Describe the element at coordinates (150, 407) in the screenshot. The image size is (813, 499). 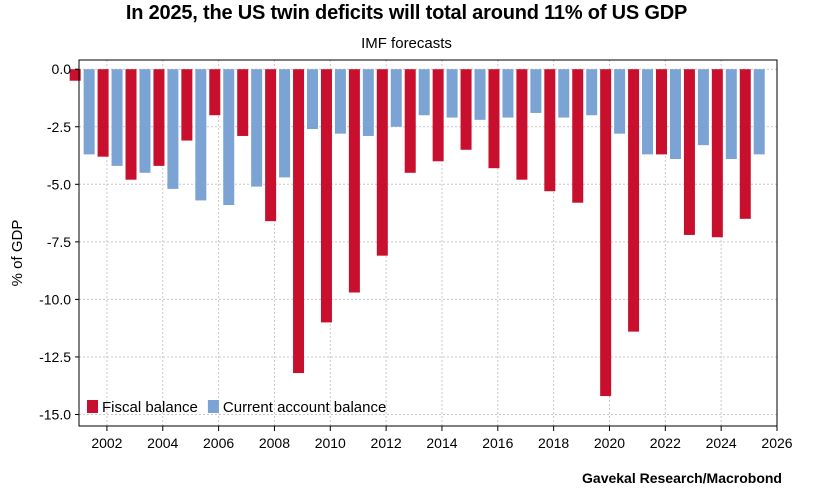
I see `legend-label: Fiscal balance` at that location.